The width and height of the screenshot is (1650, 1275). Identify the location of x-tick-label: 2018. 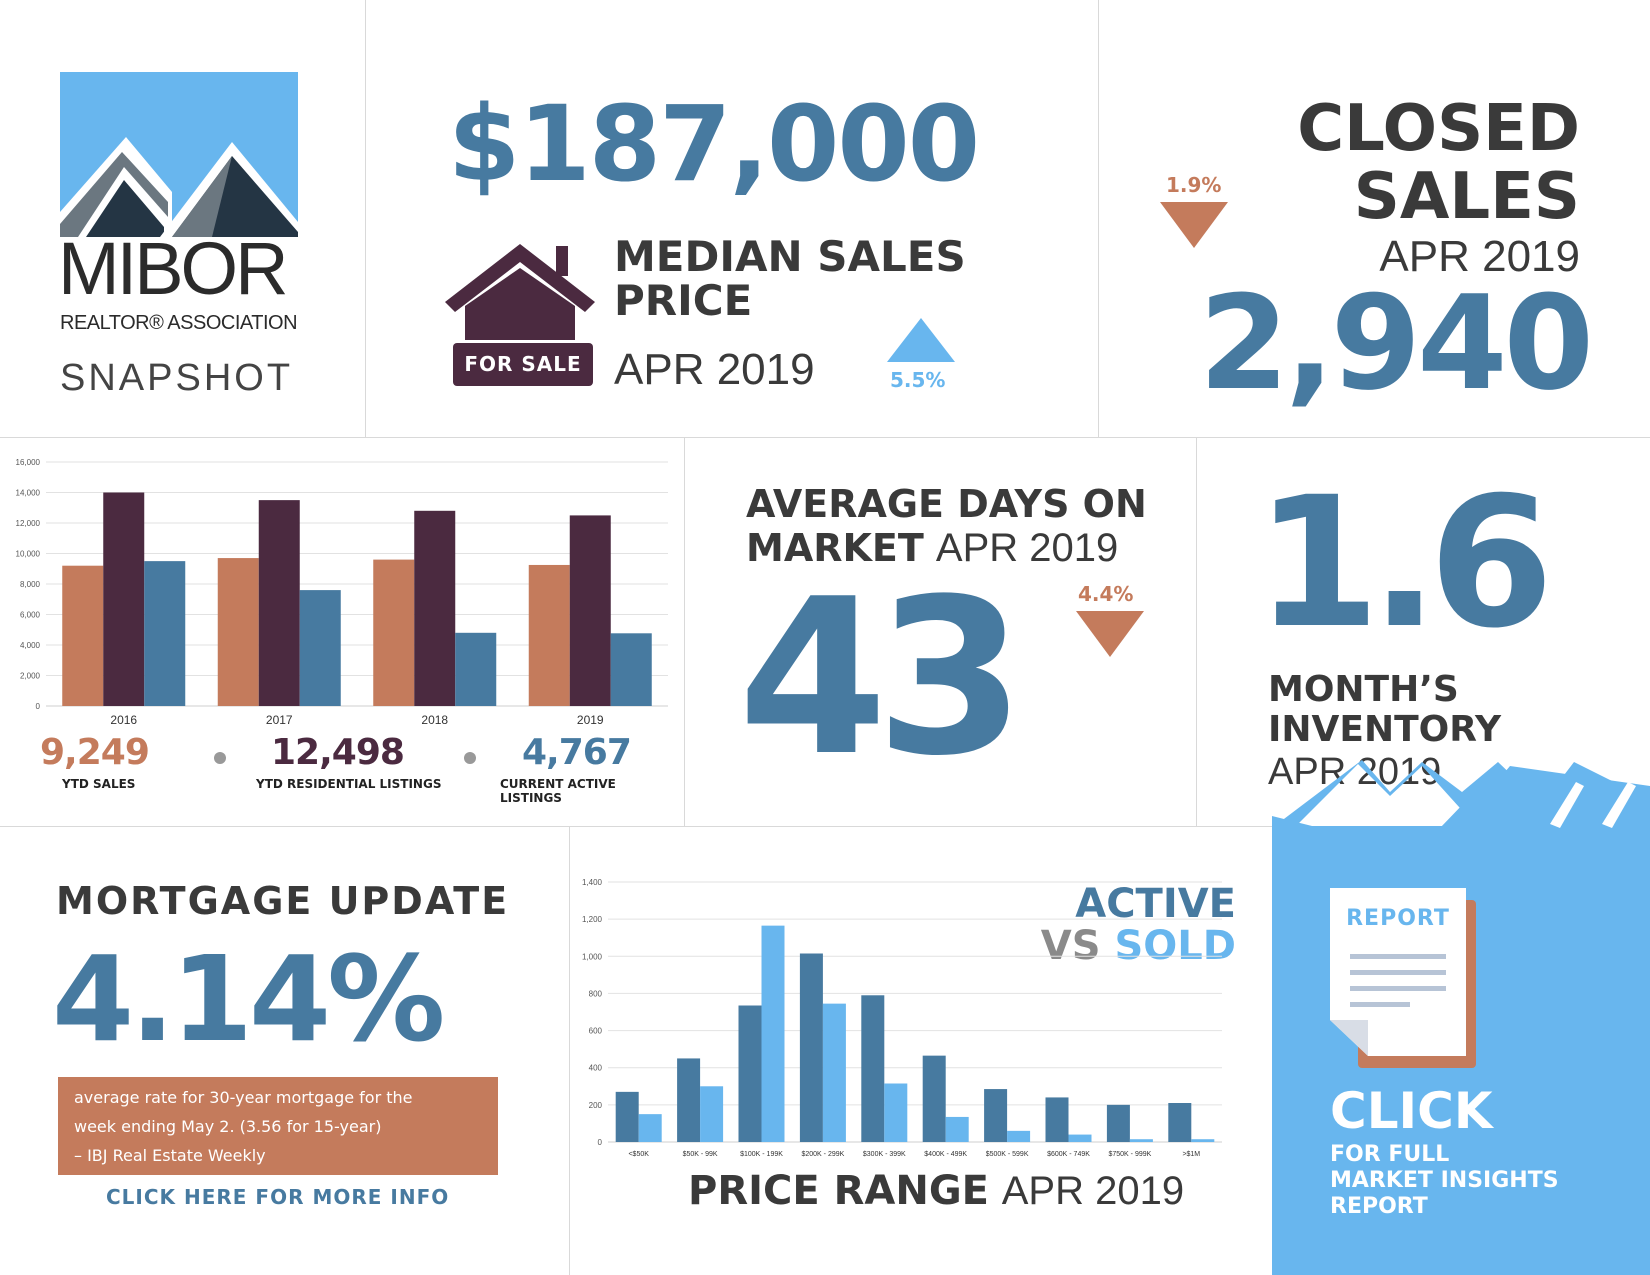
(434, 719).